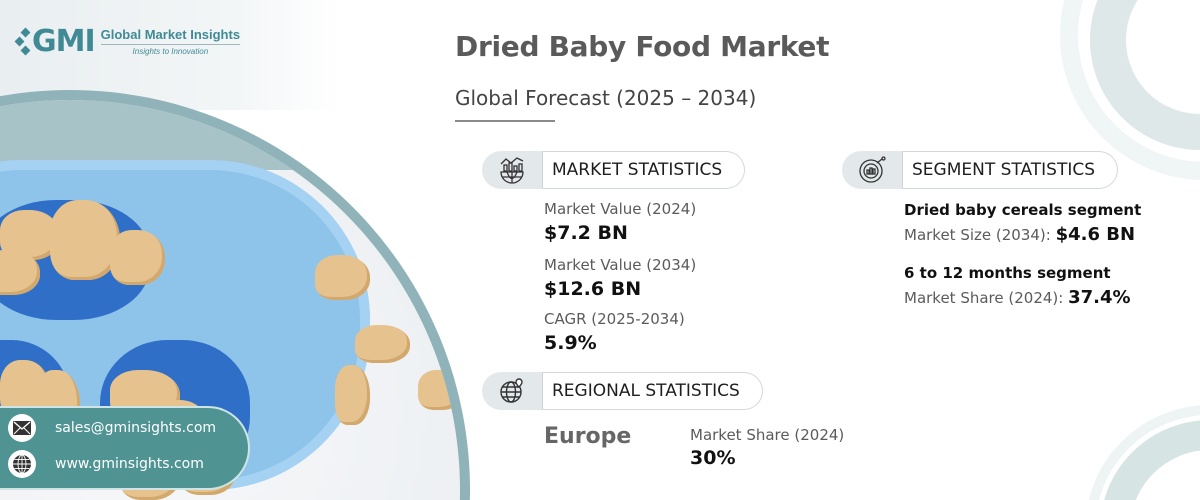  What do you see at coordinates (588, 436) in the screenshot?
I see `region-name: Europe` at bounding box center [588, 436].